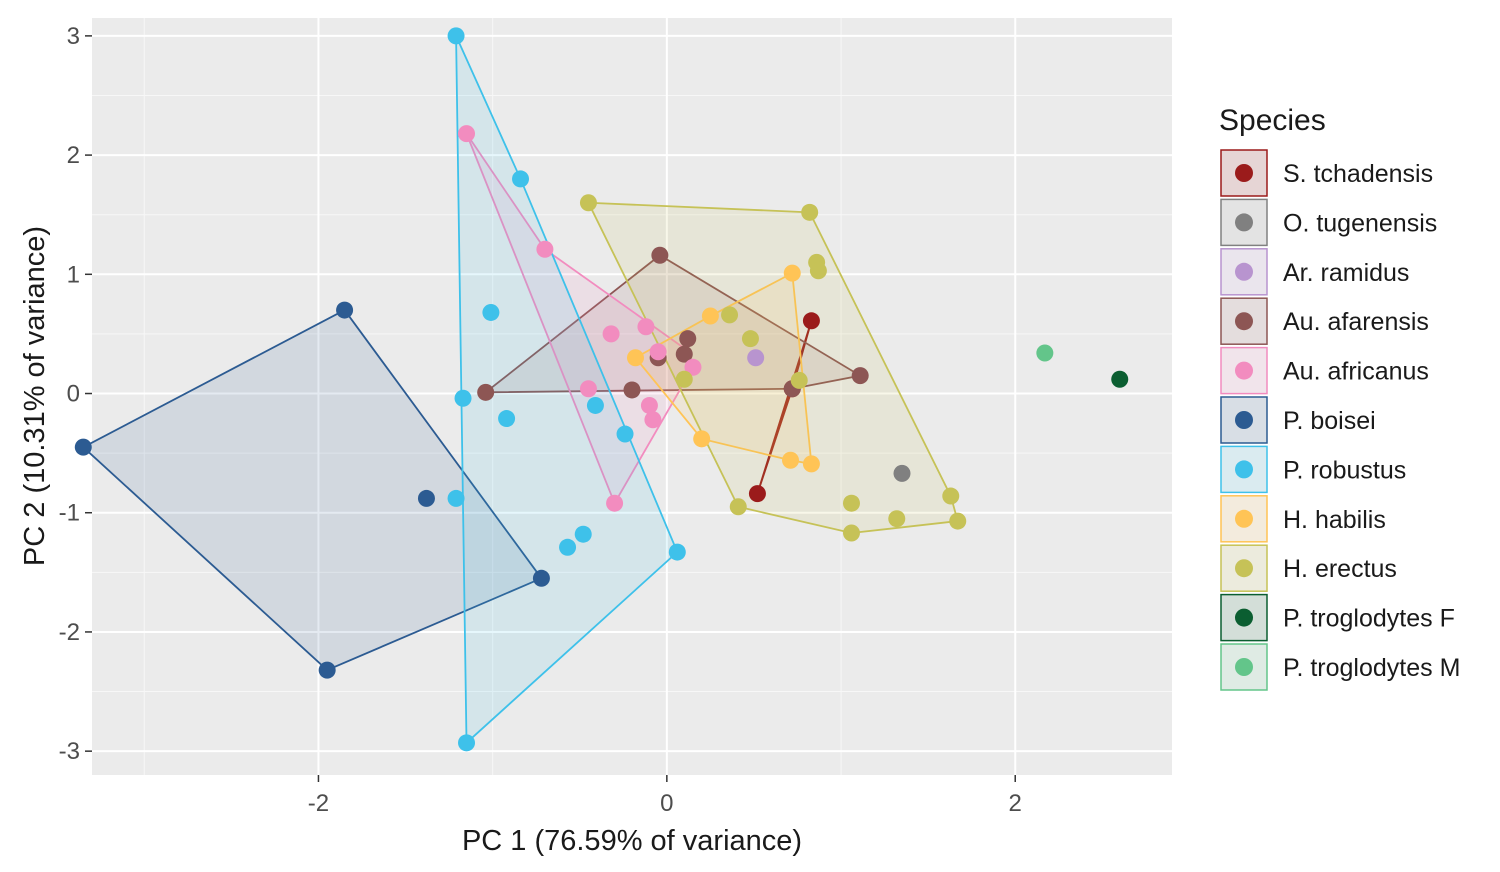 Image resolution: width=1500 pixels, height=872 pixels. What do you see at coordinates (73, 274) in the screenshot?
I see `y-tick-label: 1` at bounding box center [73, 274].